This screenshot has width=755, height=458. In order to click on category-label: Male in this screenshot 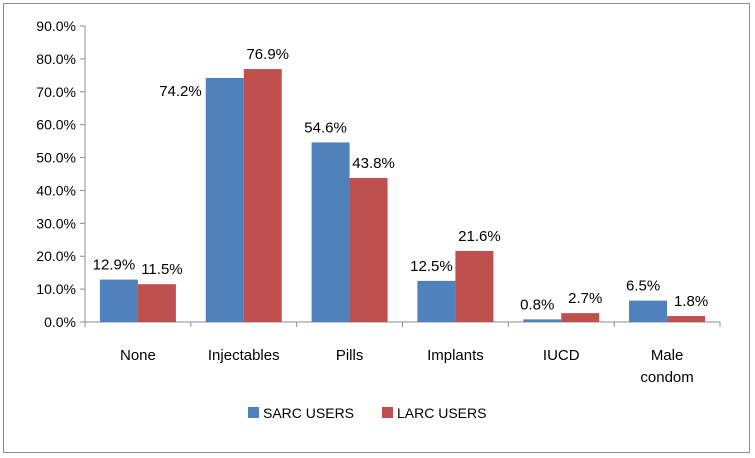, I will do `click(667, 355)`.